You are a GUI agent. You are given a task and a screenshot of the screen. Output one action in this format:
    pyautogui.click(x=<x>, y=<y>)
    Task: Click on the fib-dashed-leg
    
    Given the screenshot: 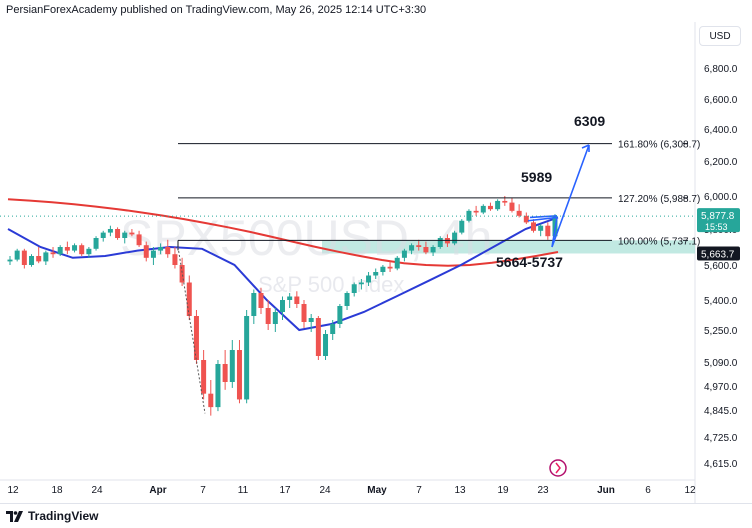 What is the action you would take?
    pyautogui.click(x=191, y=330)
    